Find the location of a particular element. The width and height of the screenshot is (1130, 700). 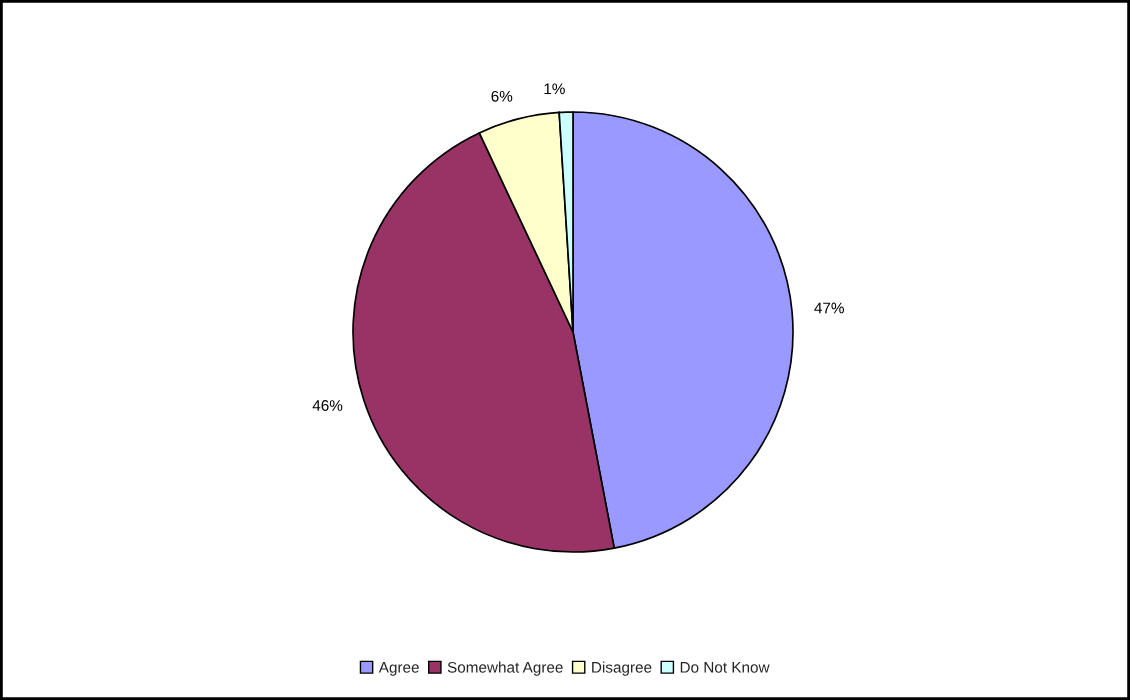

data-label: 6% is located at coordinates (502, 96).